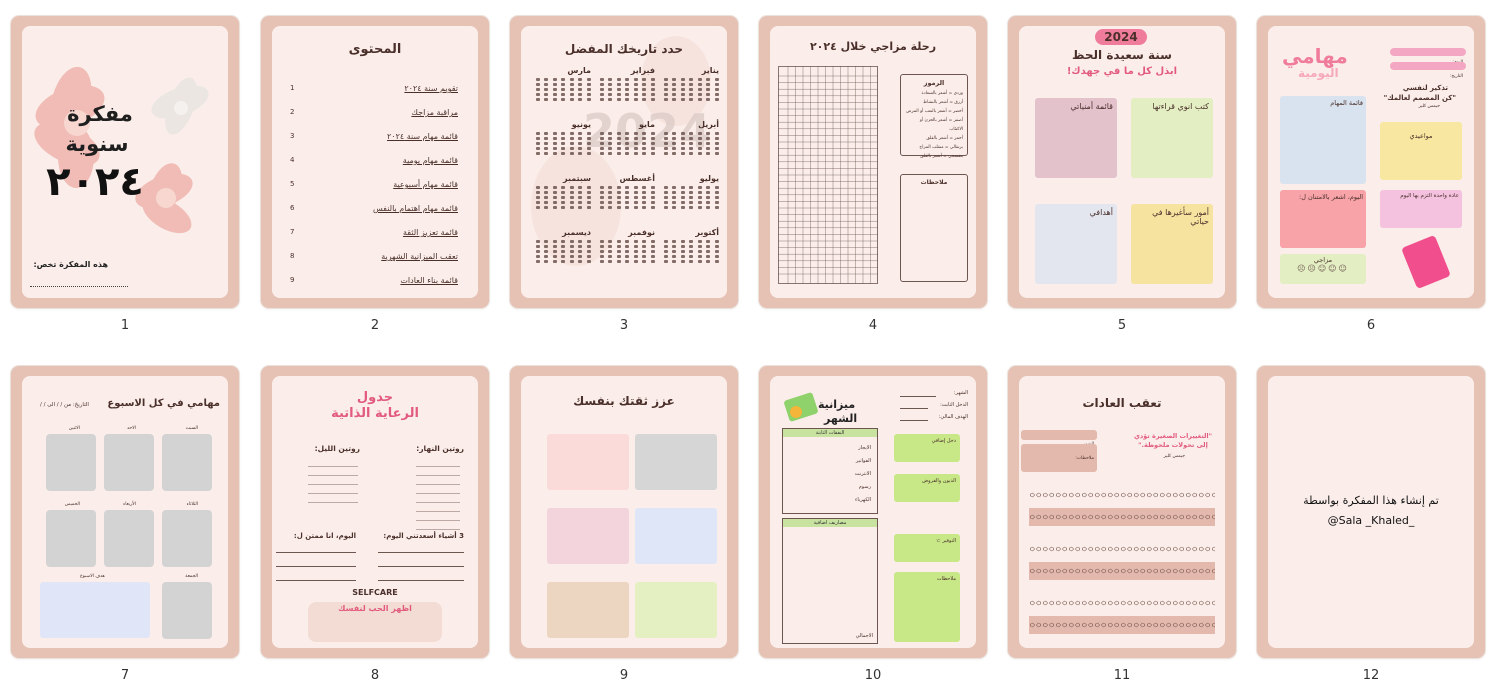 This screenshot has height=688, width=1500. What do you see at coordinates (873, 46) in the screenshot?
I see `mood-title: رحلة مزاجي خلال ٢٠٢٤` at bounding box center [873, 46].